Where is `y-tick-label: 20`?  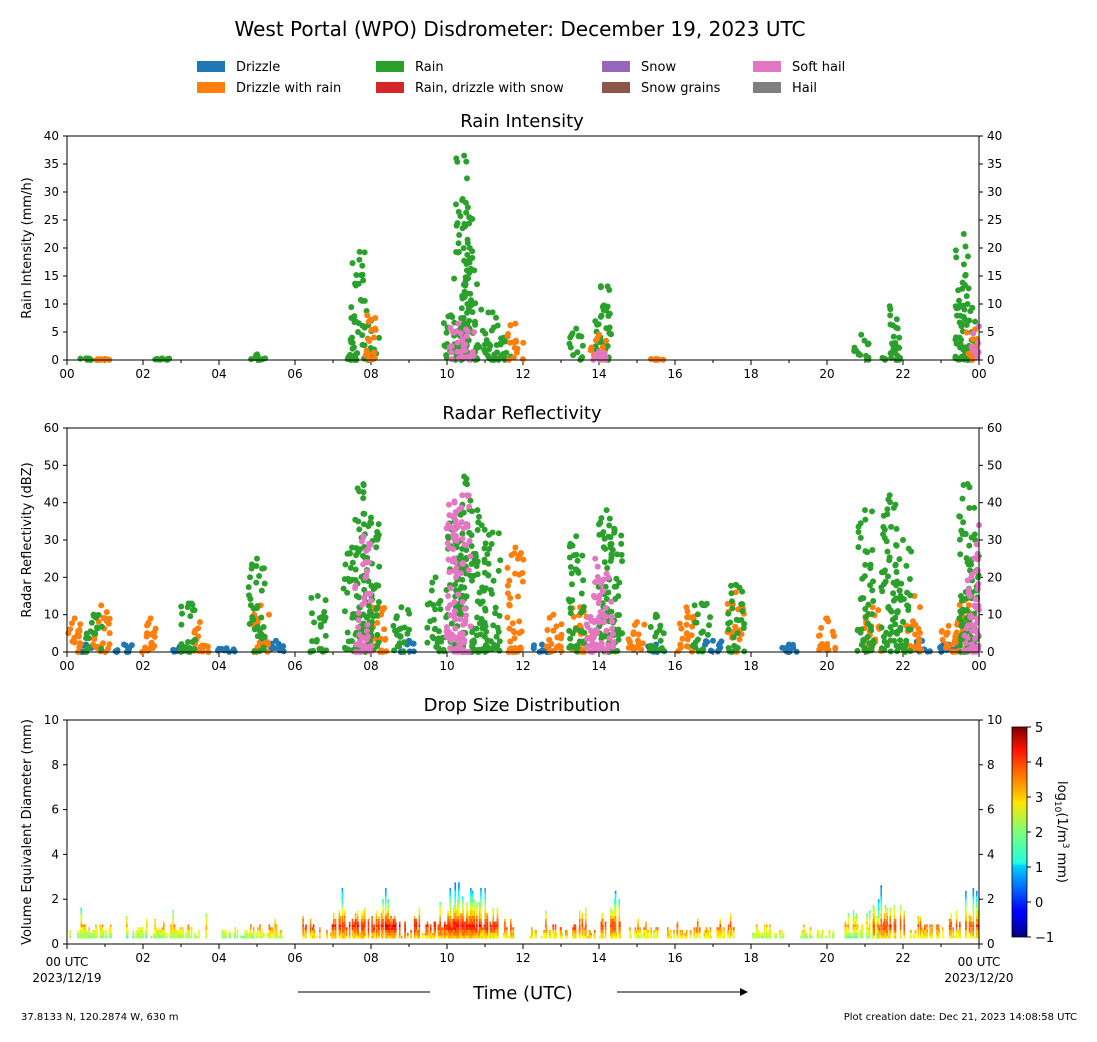
y-tick-label: 20 is located at coordinates (51, 577).